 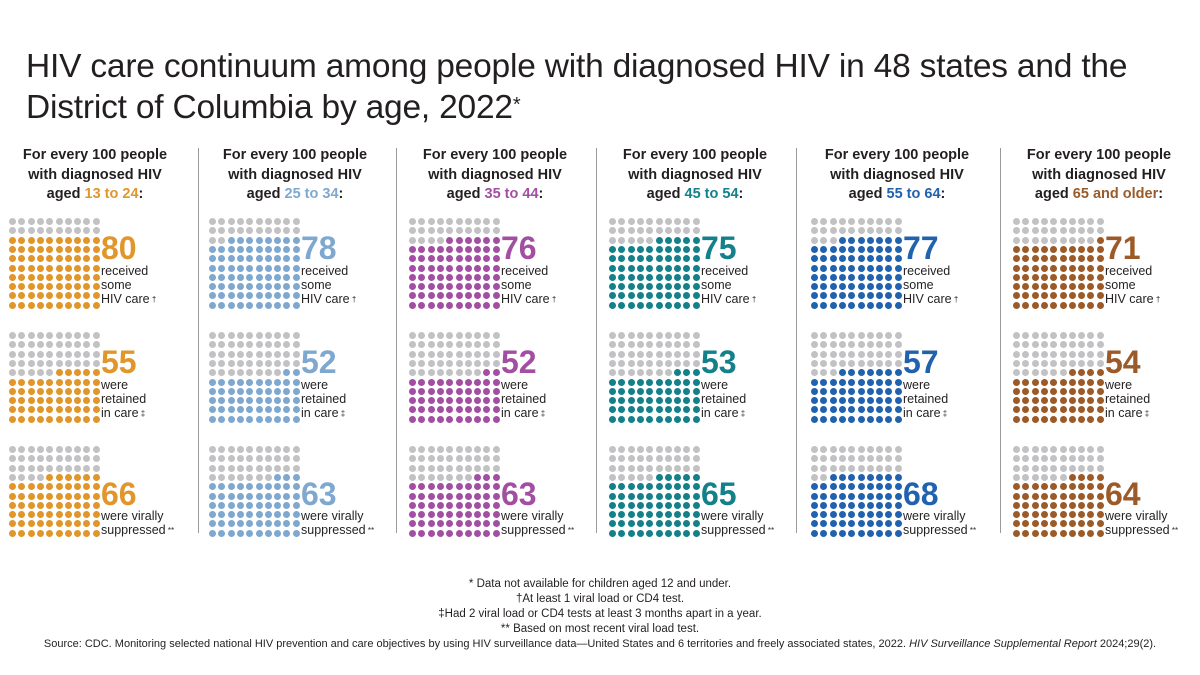 I want to click on footnote-mark: **, so click(x=570, y=530).